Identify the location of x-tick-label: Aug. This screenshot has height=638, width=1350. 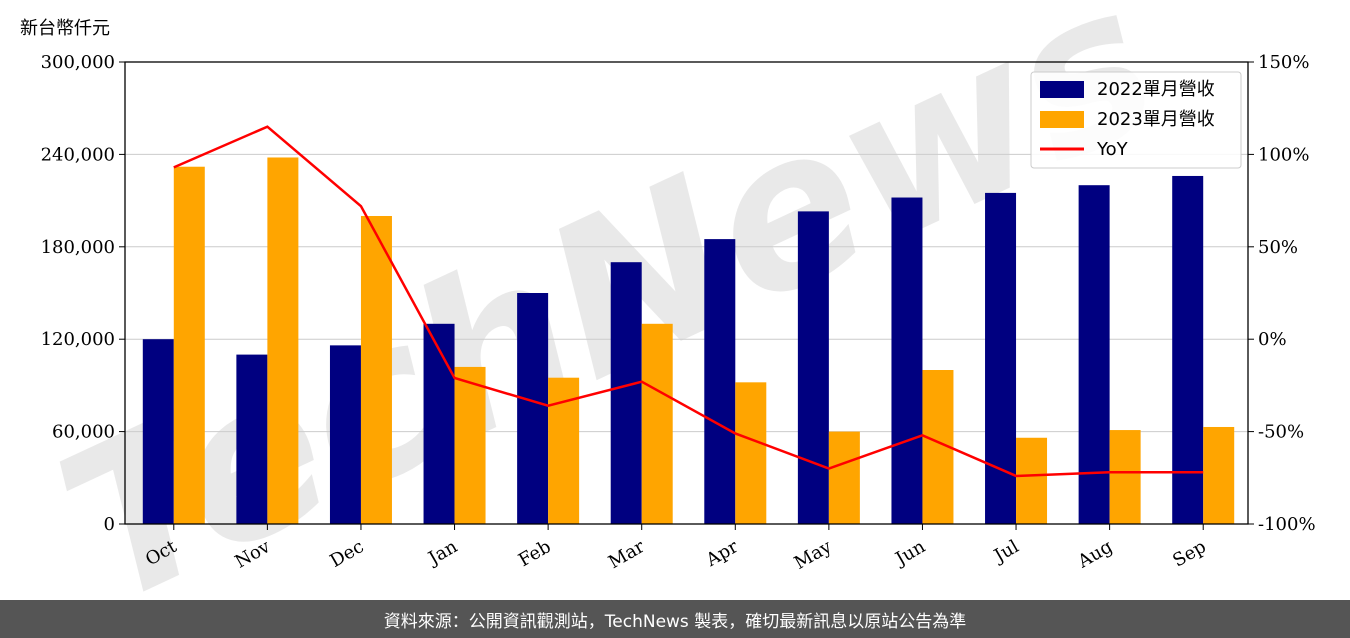
(1094, 554).